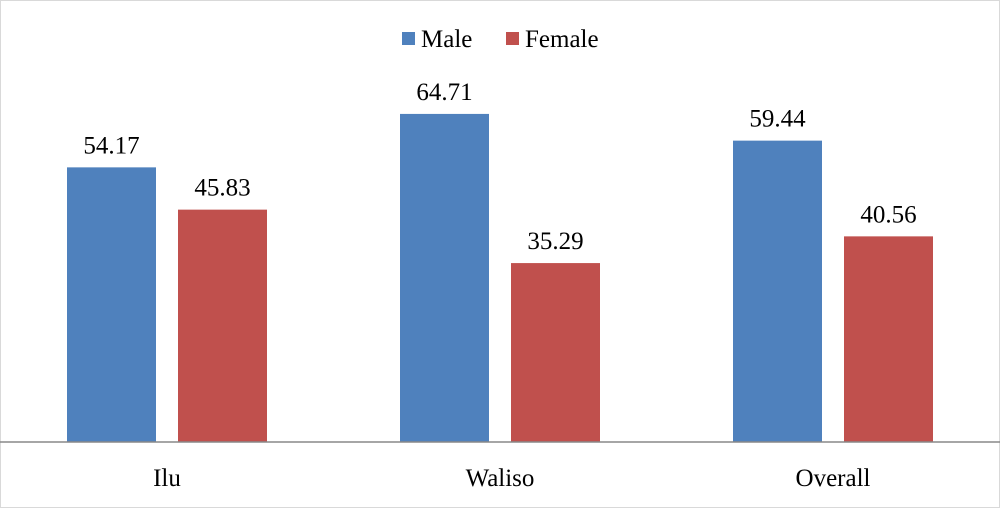 The height and width of the screenshot is (508, 1000). Describe the element at coordinates (111, 145) in the screenshot. I see `data-label-male-ilu: 54.17` at that location.